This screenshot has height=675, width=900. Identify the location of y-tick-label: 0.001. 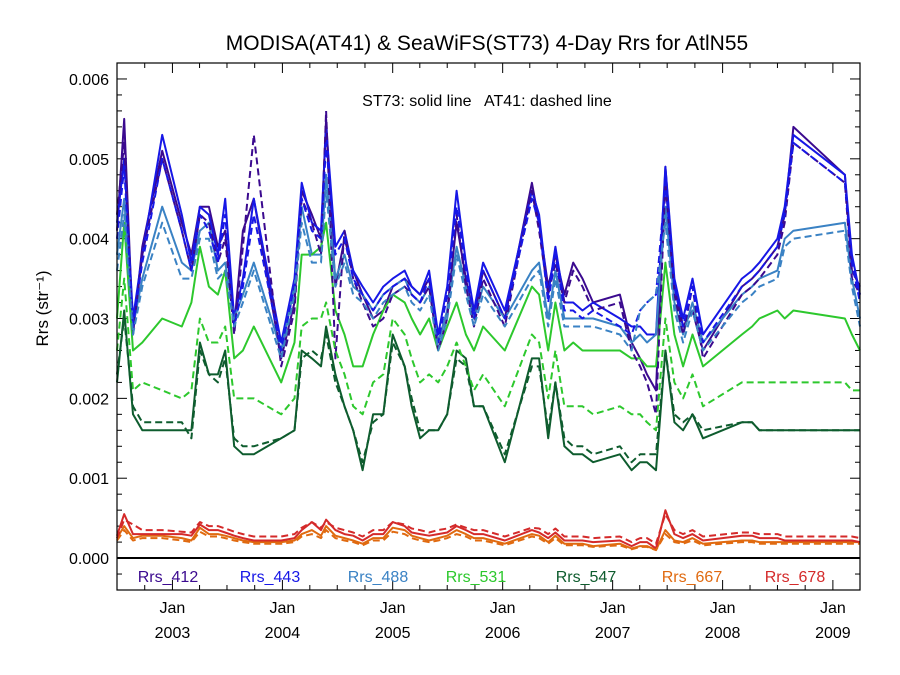
(89, 479).